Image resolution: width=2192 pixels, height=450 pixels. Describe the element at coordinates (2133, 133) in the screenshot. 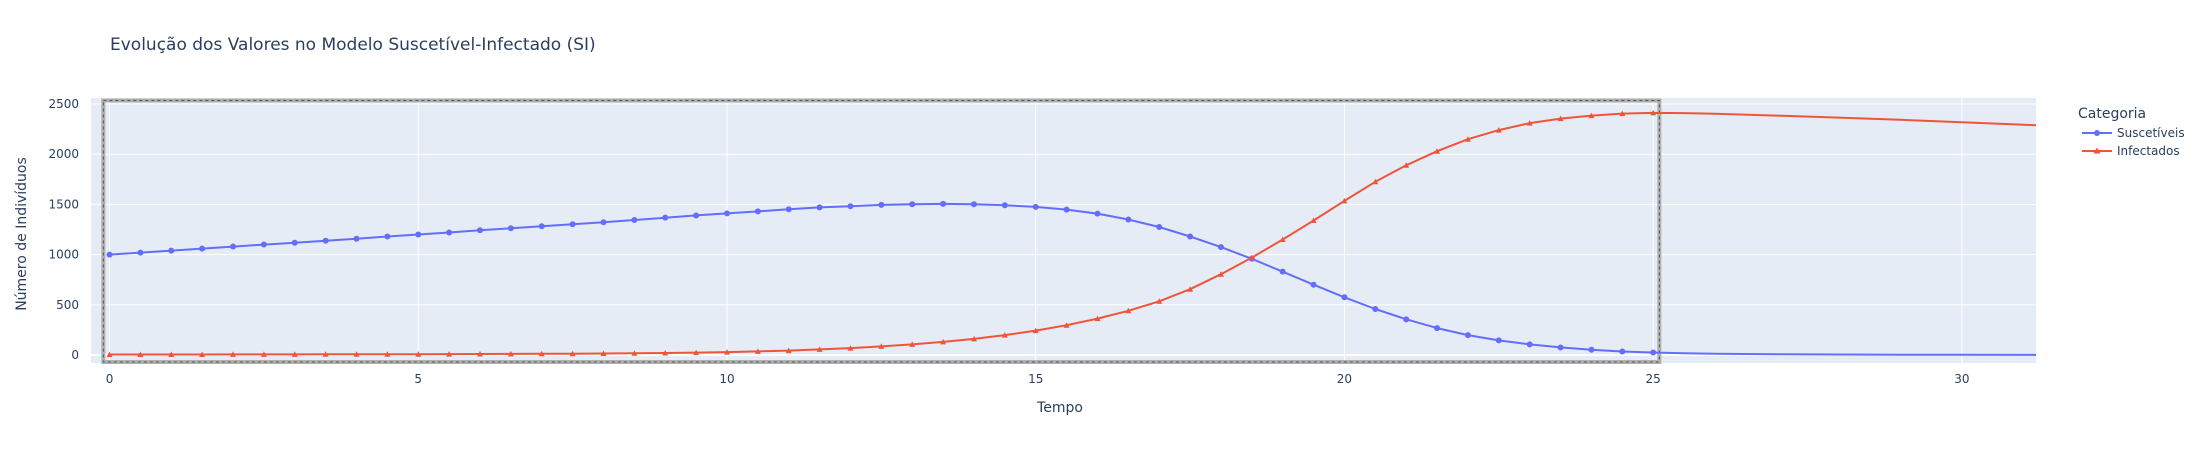

I see `legend-item-suscetiveis: Suscetíveis` at that location.